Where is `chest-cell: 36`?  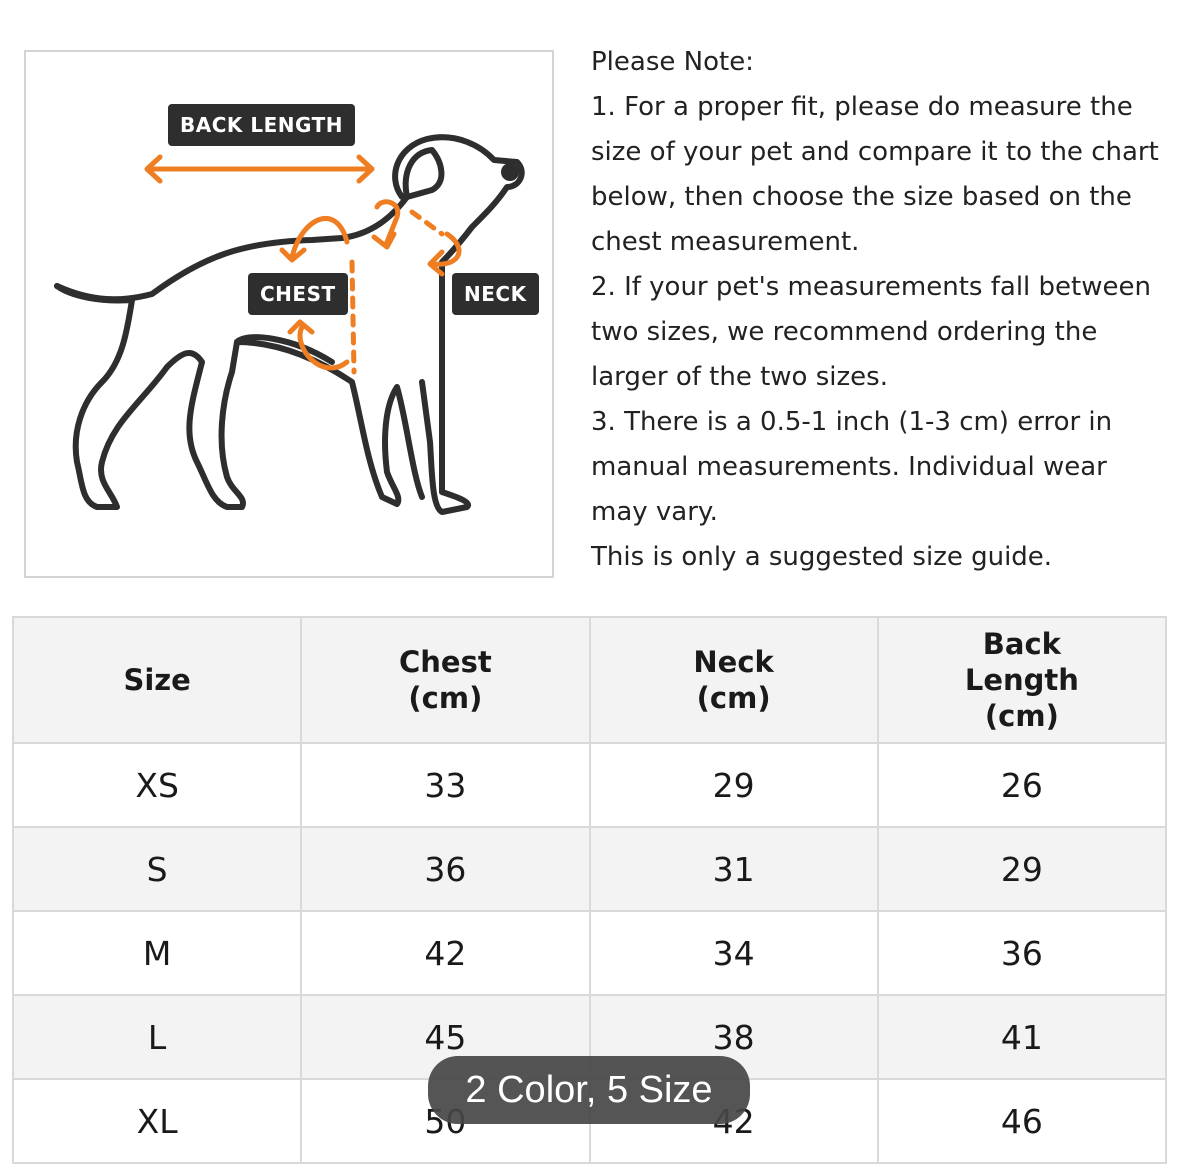
chest-cell: 36 is located at coordinates (445, 869).